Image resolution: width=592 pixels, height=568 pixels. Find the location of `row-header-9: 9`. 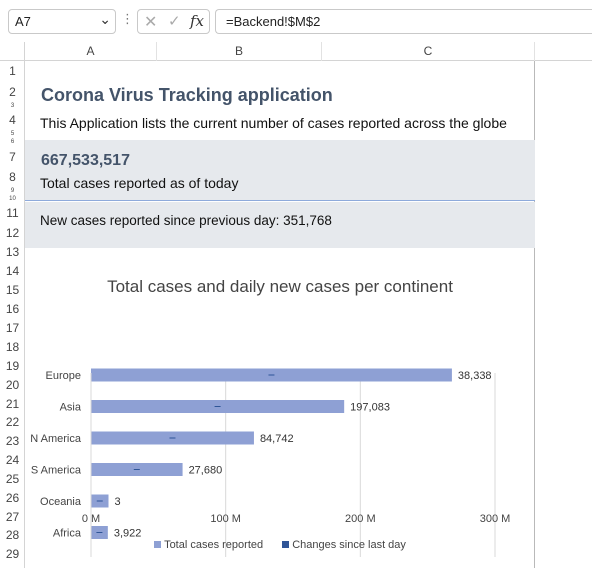

row-header-9: 9 is located at coordinates (12, 191).